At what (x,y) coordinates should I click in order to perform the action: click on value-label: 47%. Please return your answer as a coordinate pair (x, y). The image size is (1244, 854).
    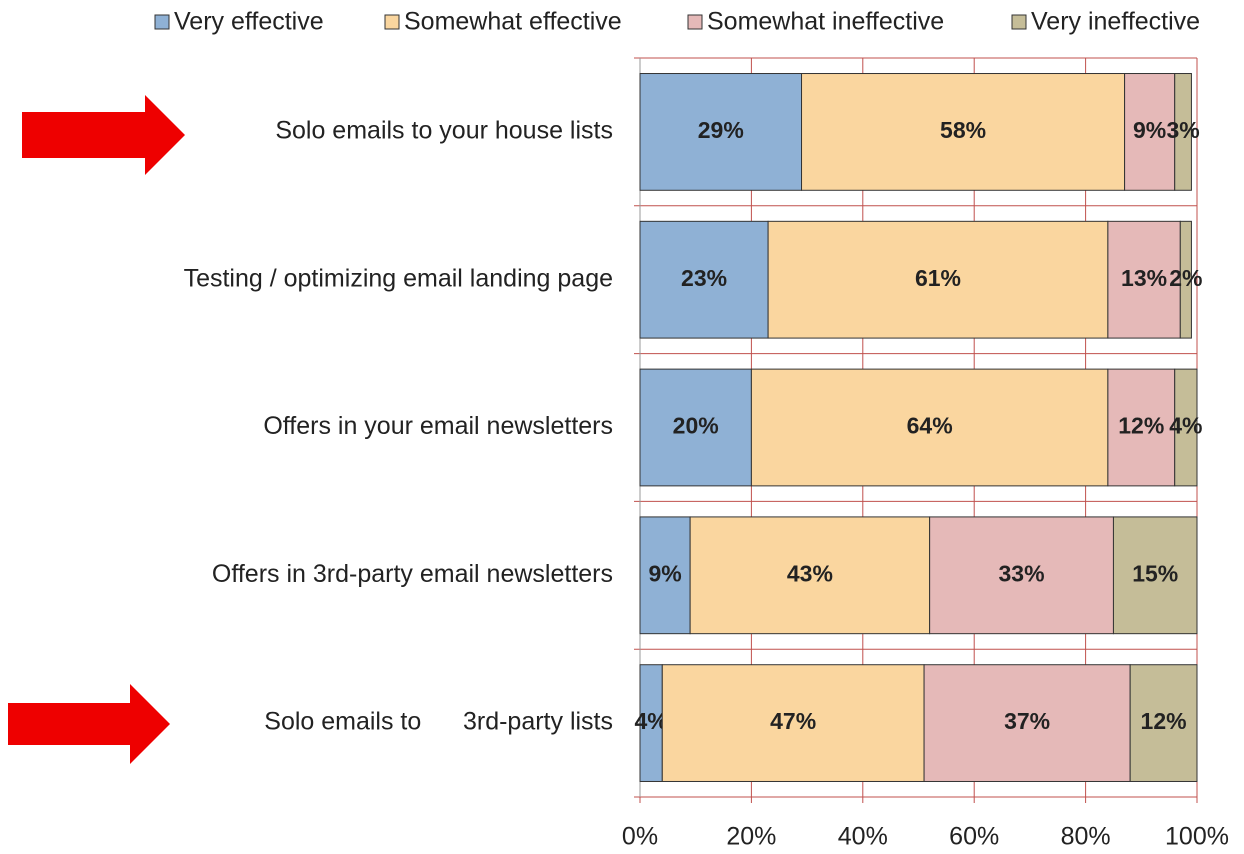
    Looking at the image, I should click on (793, 721).